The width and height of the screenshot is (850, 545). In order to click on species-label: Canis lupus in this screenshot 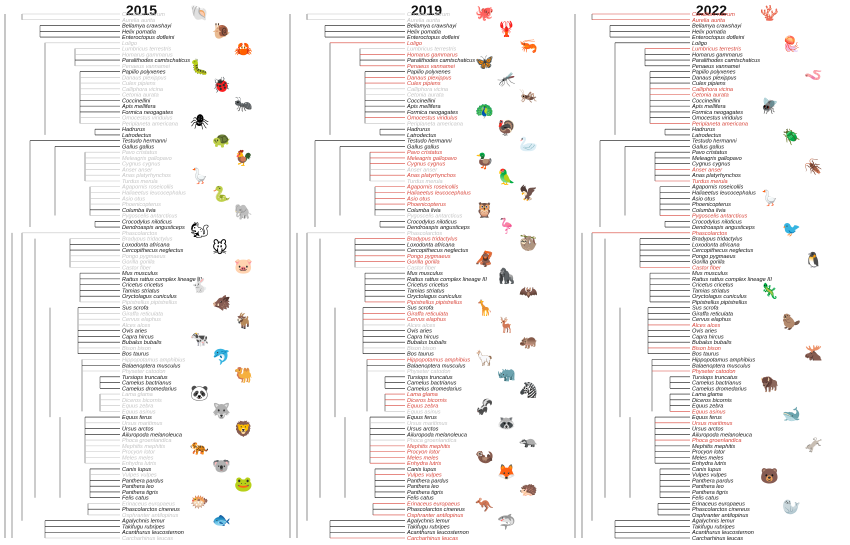, I will do `click(421, 470)`.